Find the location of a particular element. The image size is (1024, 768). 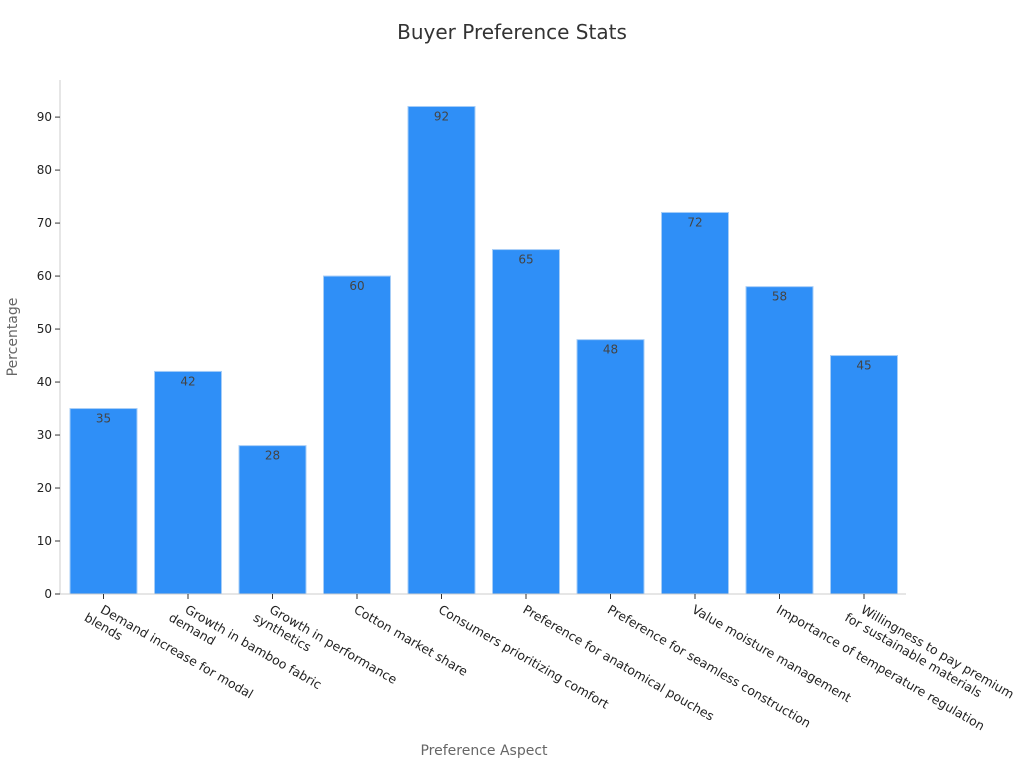

data-label: 42 is located at coordinates (187, 381).